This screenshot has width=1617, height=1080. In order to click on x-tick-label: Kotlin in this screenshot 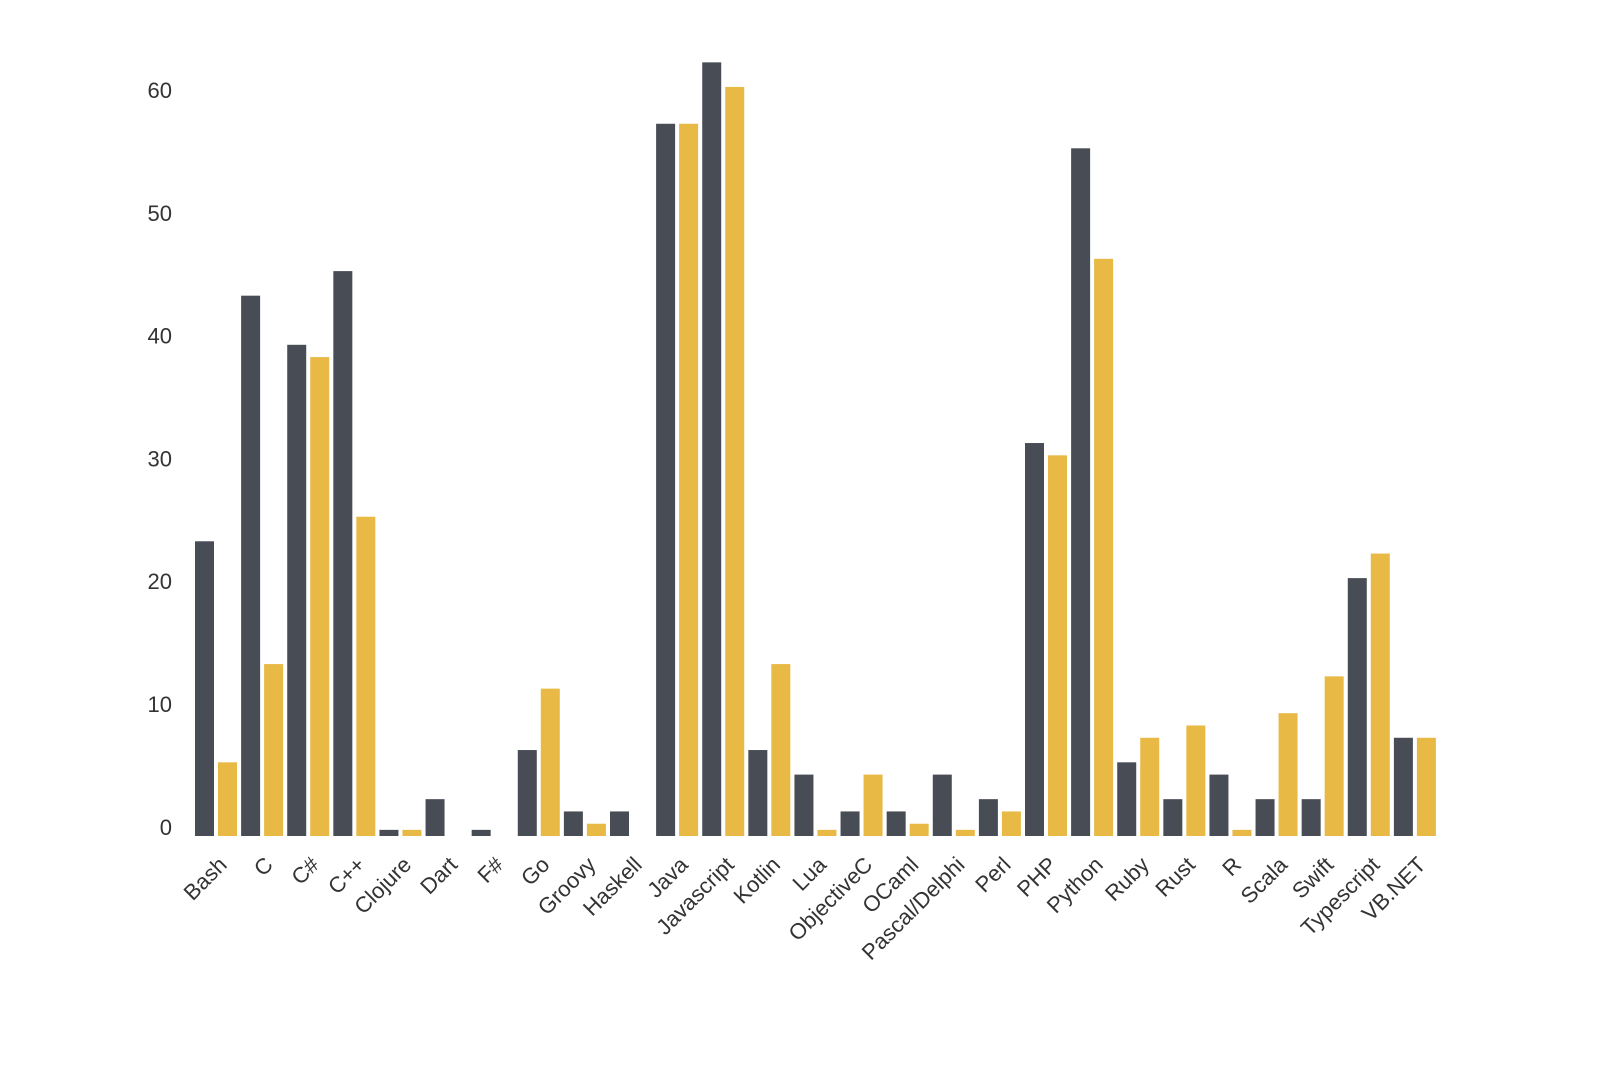, I will do `click(756, 880)`.